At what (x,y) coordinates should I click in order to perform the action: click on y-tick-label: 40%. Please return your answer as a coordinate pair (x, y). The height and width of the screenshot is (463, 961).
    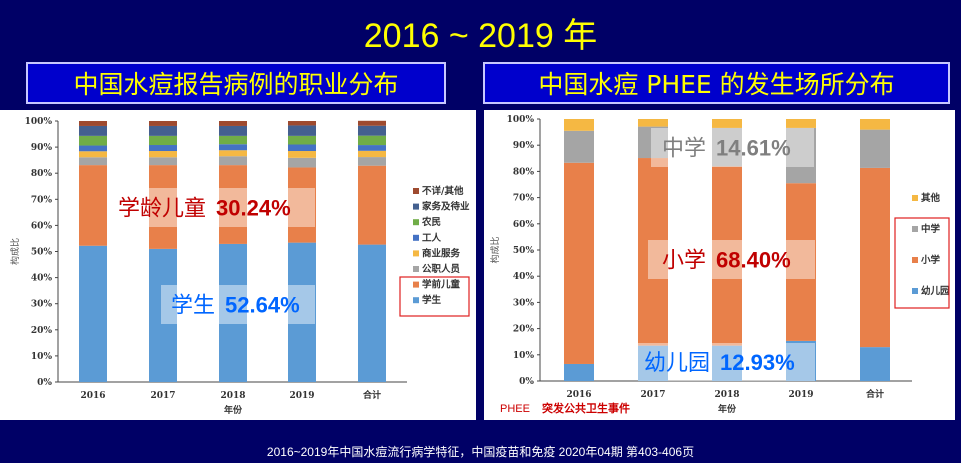
    Looking at the image, I should click on (524, 277).